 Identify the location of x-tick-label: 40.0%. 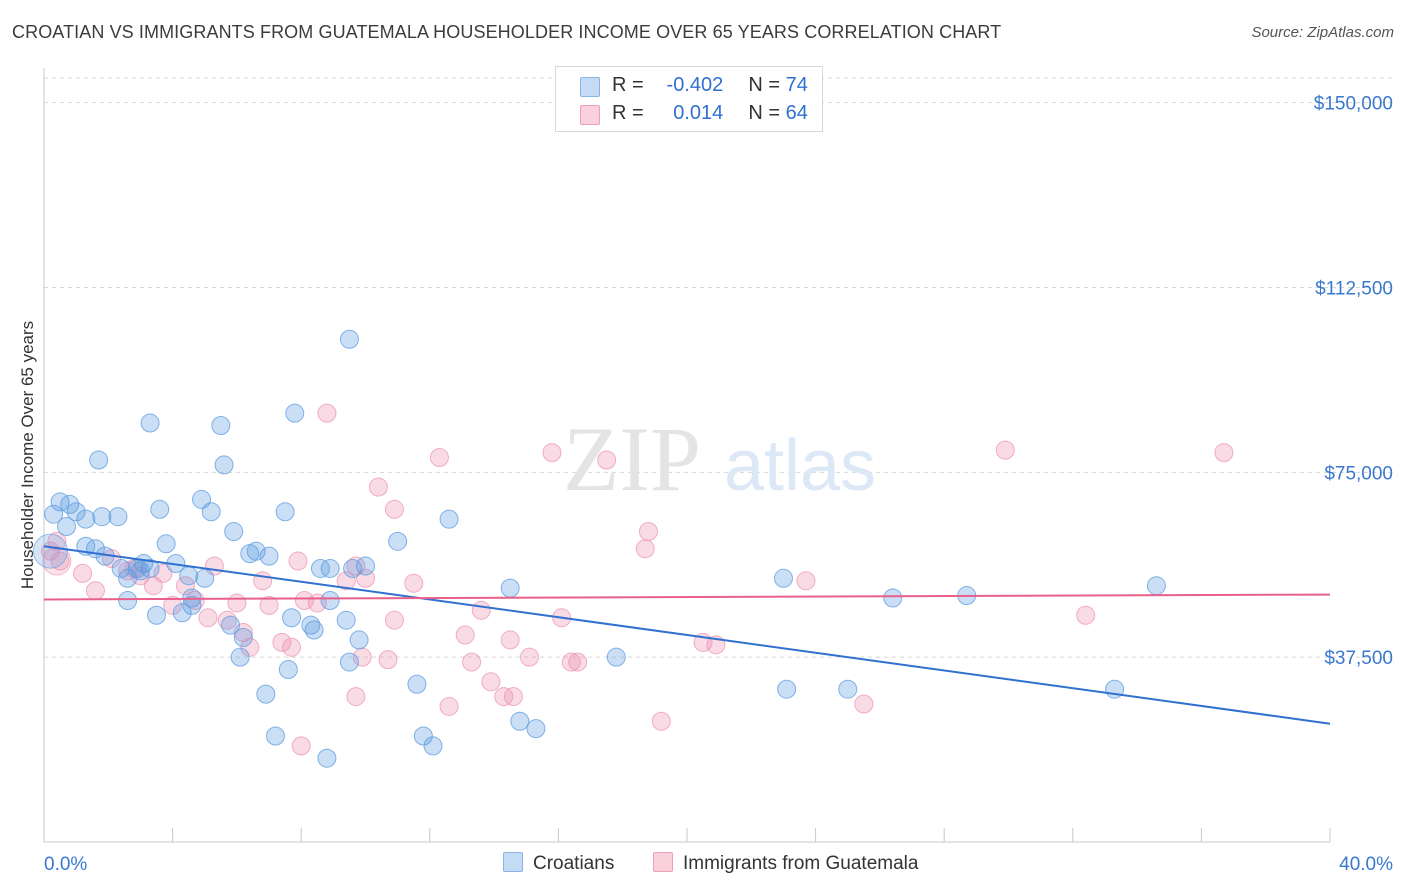
(1366, 864).